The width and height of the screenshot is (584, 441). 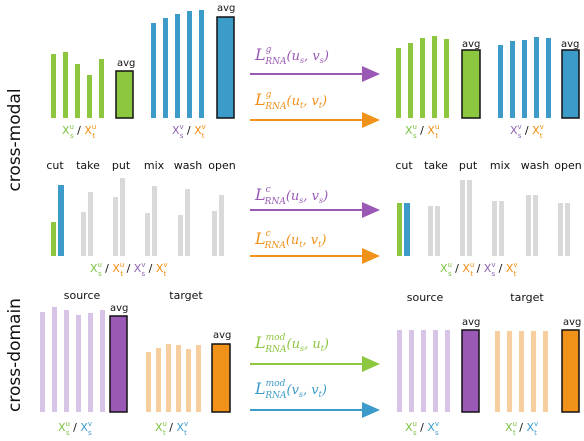 I want to click on row2-left-category-mix: mix, so click(x=154, y=165).